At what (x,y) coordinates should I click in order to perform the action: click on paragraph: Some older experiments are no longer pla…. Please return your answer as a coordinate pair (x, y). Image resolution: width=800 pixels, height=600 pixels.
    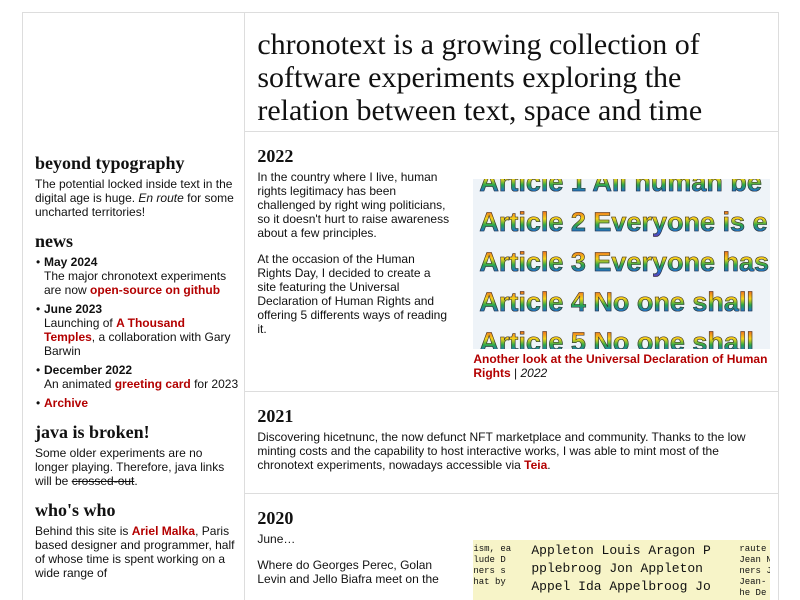
    Looking at the image, I should click on (136, 467).